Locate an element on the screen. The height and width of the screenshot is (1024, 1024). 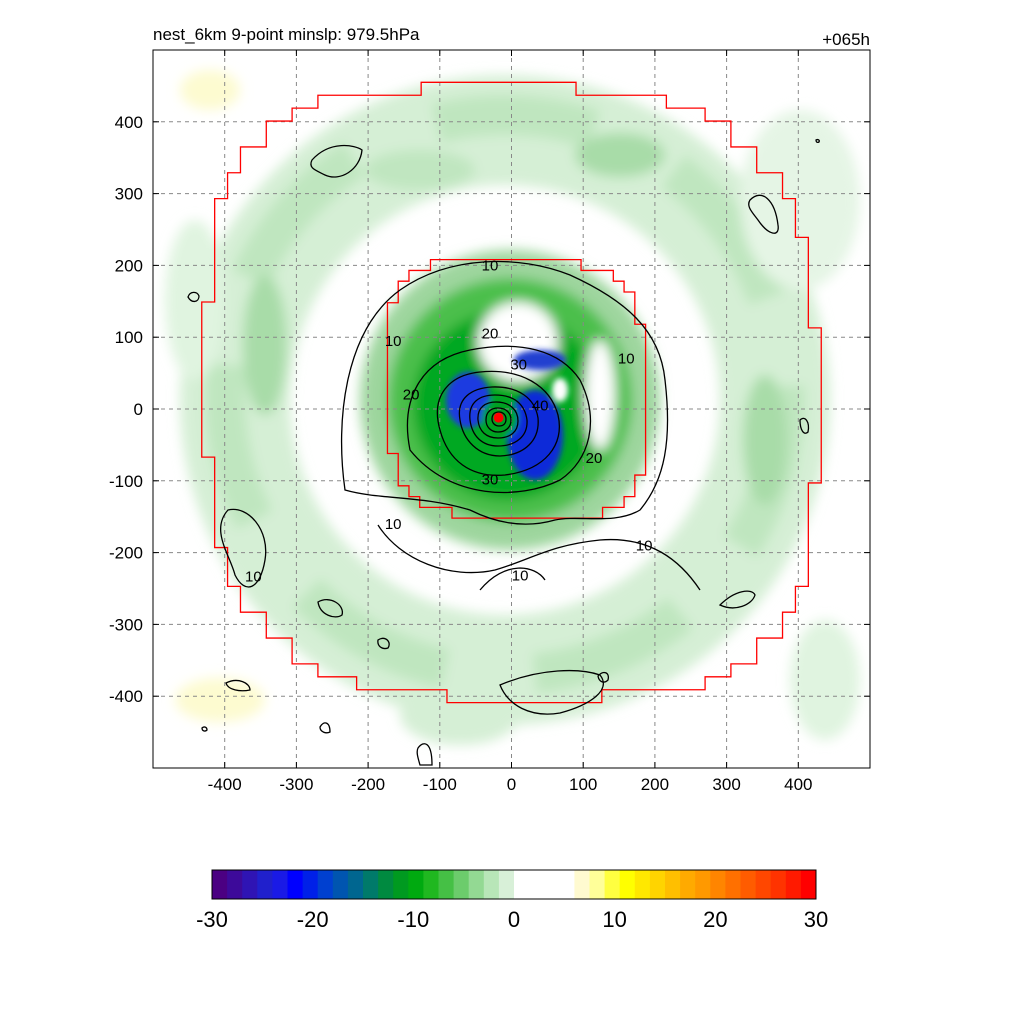
x-tick-label: 100 is located at coordinates (583, 784).